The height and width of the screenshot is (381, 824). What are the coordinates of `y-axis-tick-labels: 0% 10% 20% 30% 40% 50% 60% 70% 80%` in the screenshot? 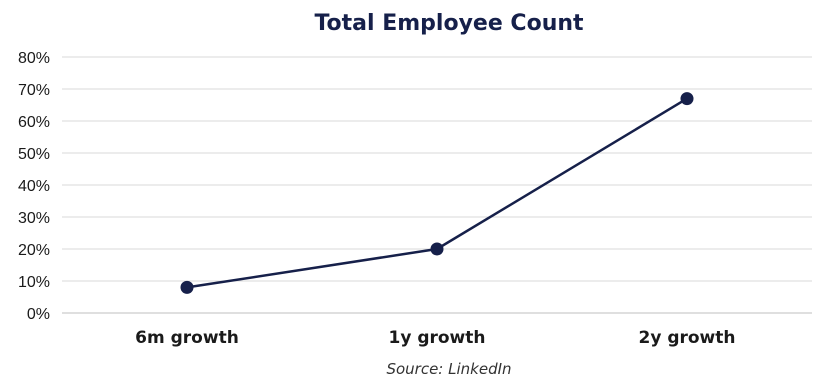 It's located at (34, 186).